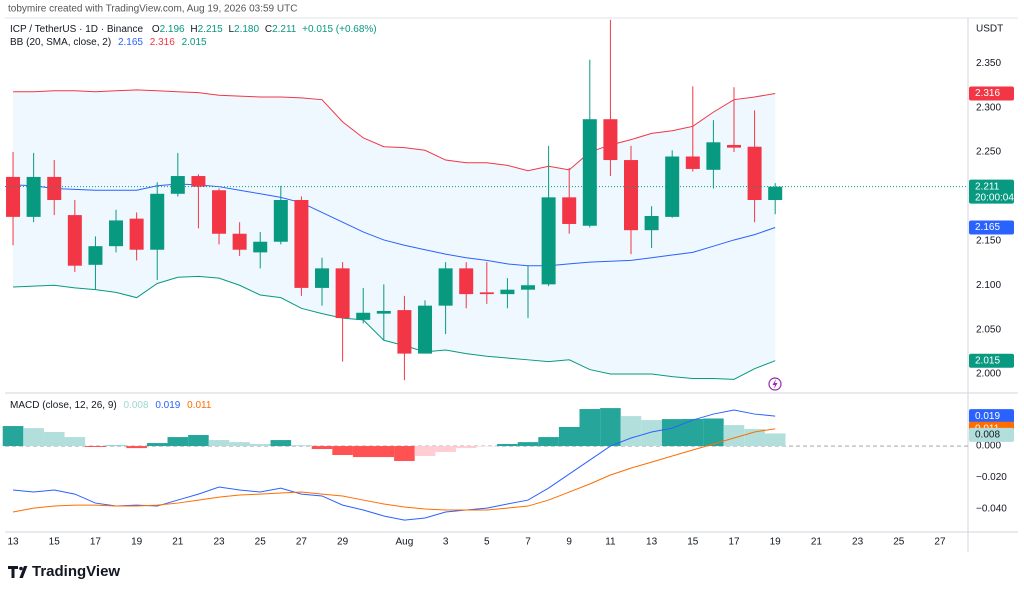  Describe the element at coordinates (988, 374) in the screenshot. I see `y-tick-label: 2.000` at that location.